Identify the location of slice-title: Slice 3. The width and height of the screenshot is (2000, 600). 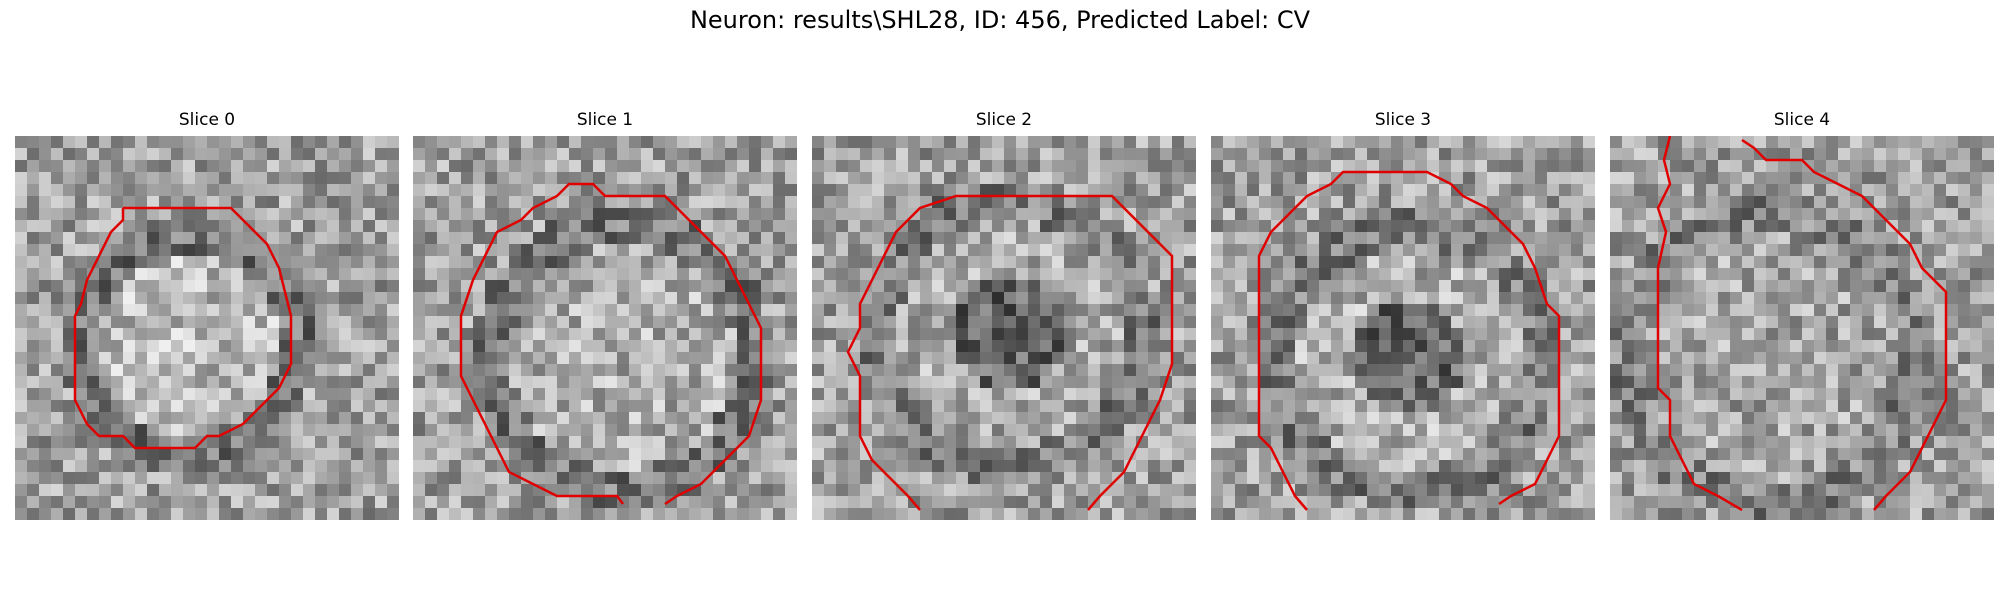
(1403, 120).